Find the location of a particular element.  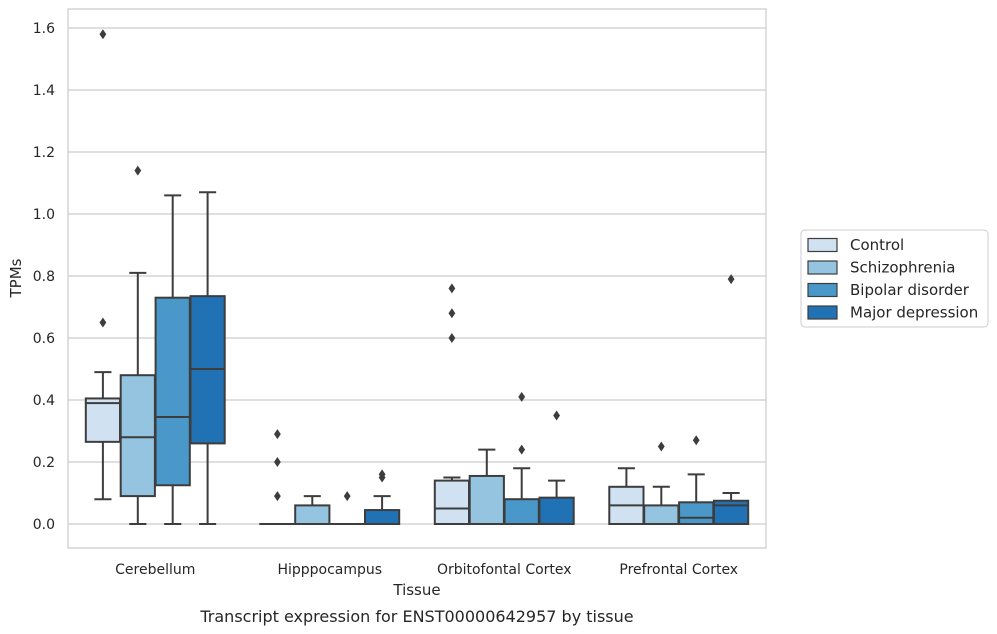

y-tick-label: 1.2 is located at coordinates (44, 153).